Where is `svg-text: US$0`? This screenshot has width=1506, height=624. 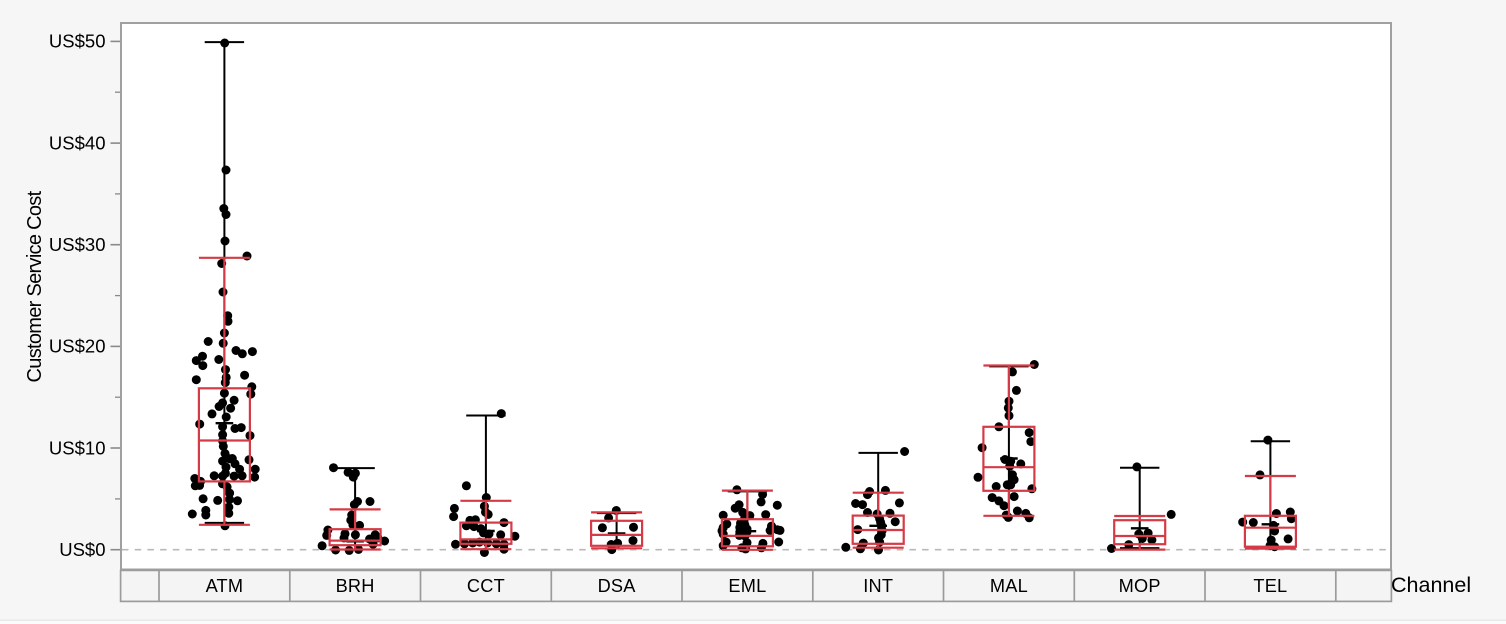
svg-text: US$0 is located at coordinates (82, 549).